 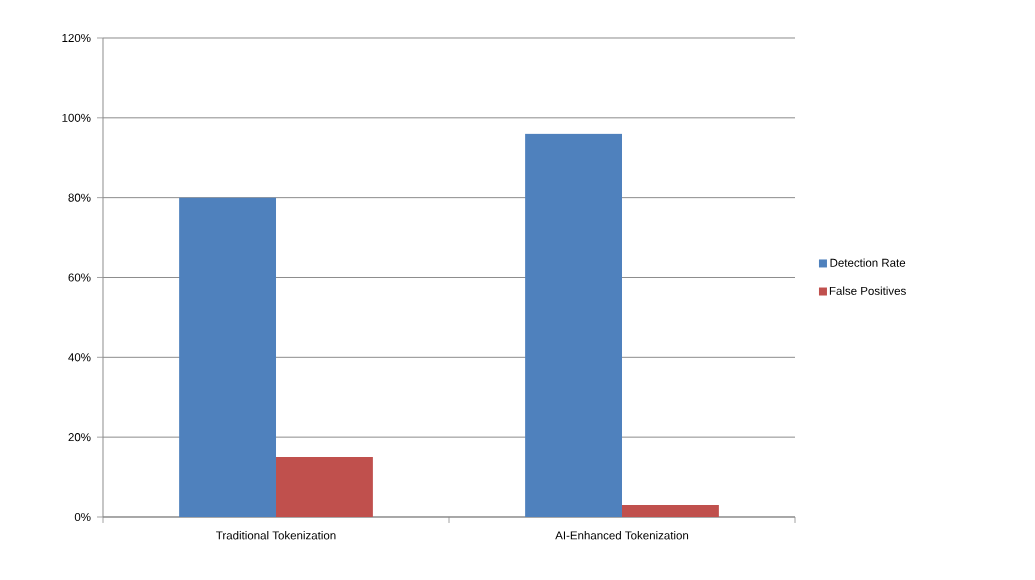 What do you see at coordinates (79, 437) in the screenshot?
I see `y-tick-label: 20%` at bounding box center [79, 437].